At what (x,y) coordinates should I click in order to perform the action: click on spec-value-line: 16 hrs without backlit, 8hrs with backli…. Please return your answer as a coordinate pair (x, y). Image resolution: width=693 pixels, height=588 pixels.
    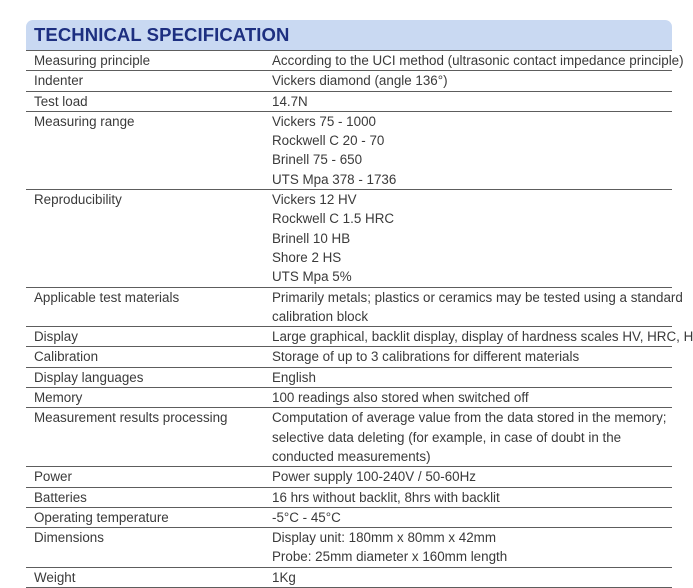
    Looking at the image, I should click on (386, 497).